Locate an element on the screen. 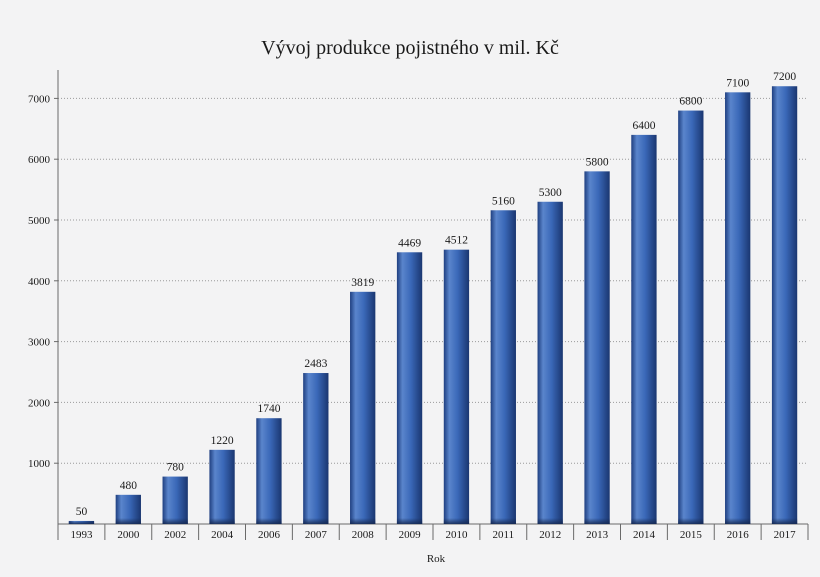 Image resolution: width=820 pixels, height=577 pixels. x-tick-label: 2002 is located at coordinates (175, 535).